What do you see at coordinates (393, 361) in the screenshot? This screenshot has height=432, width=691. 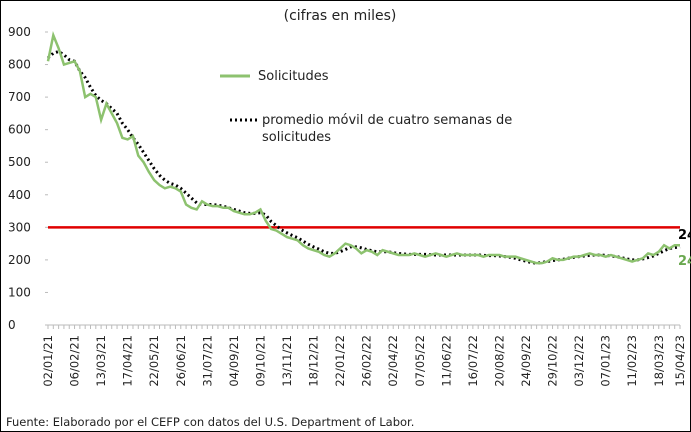 I see `x-tick-label: 02/04/22` at bounding box center [393, 361].